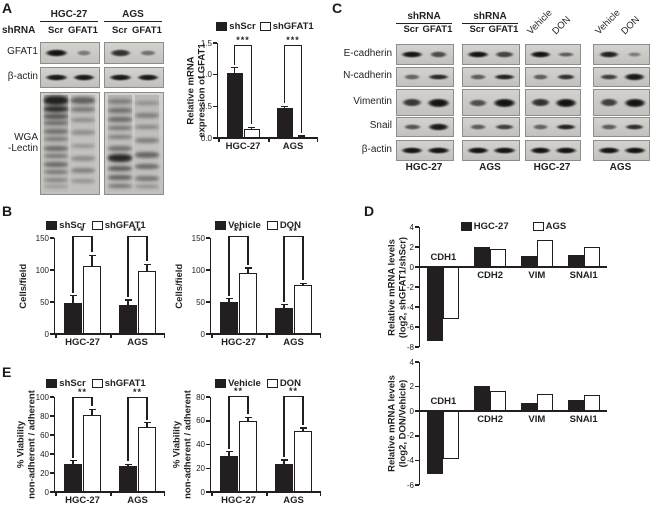 This screenshot has height=507, width=650. I want to click on legend-label: Vehicle, so click(244, 383).